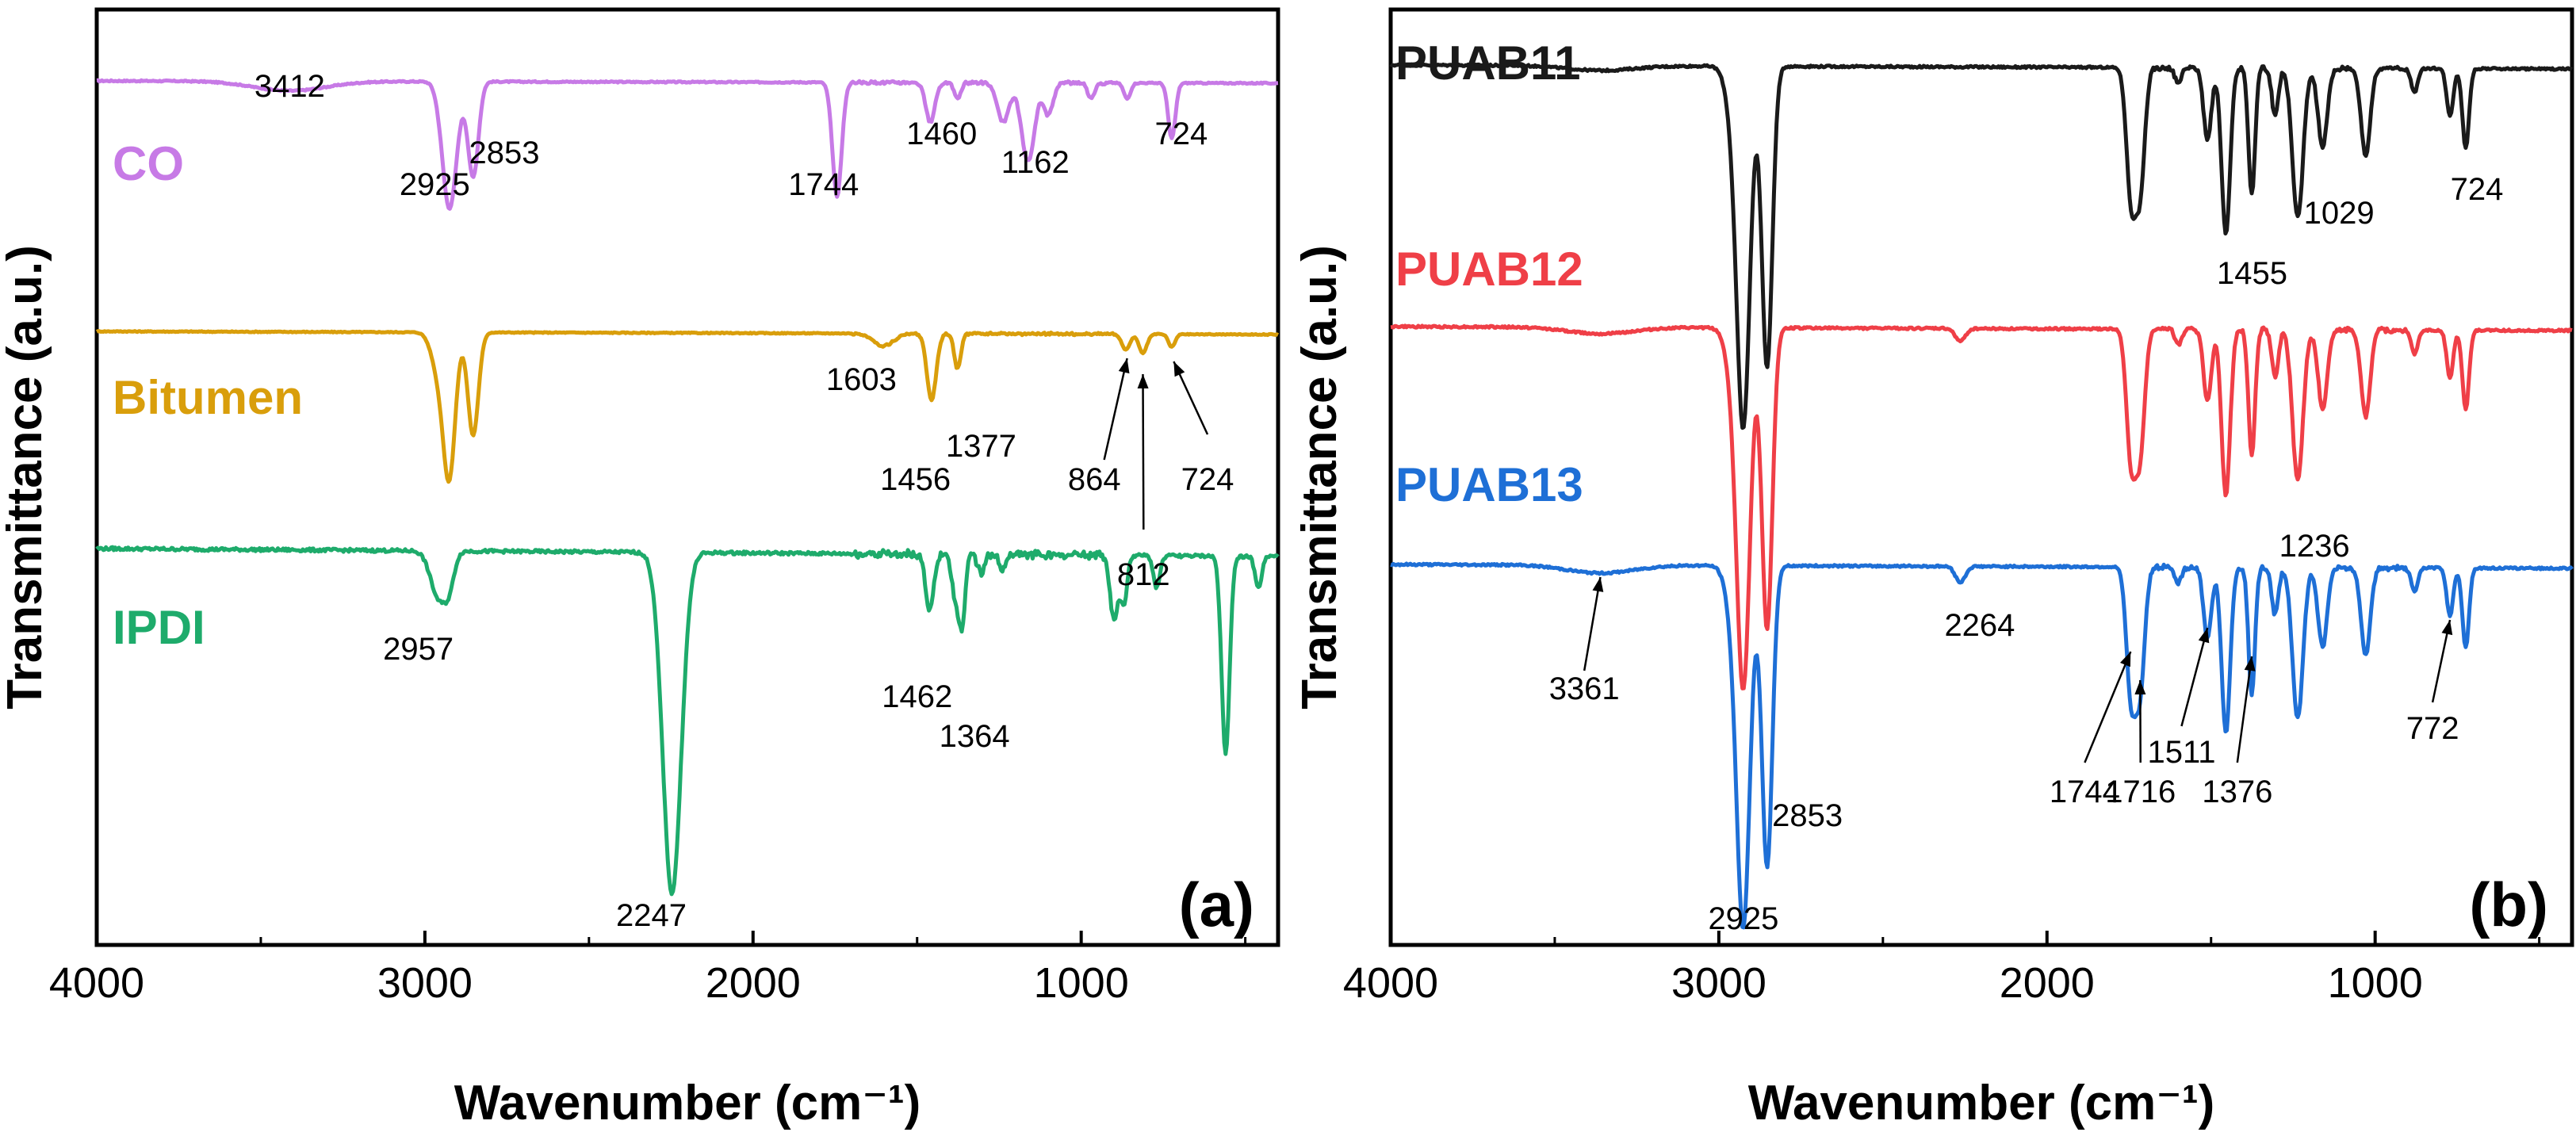 The image size is (2576, 1136). I want to click on peak-label: 1364, so click(975, 736).